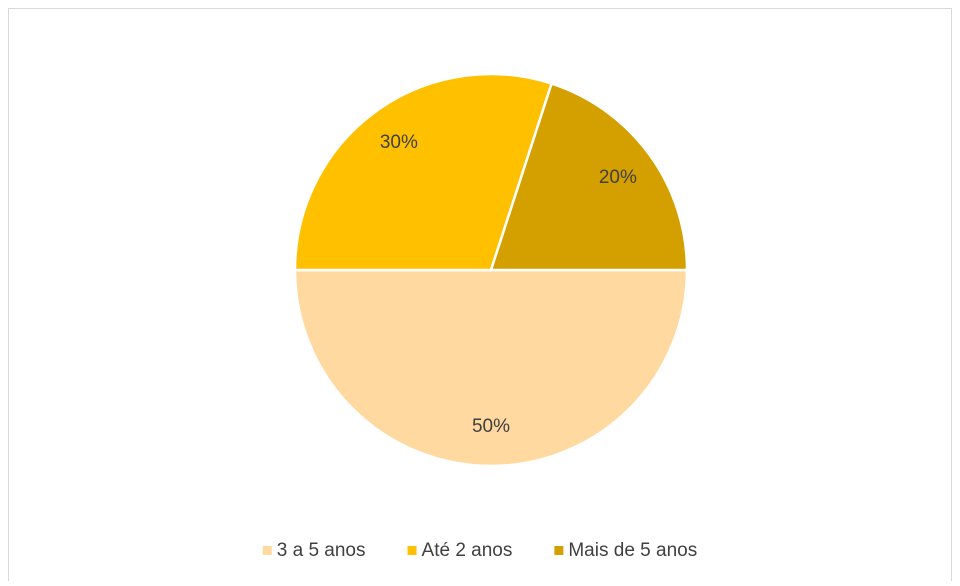  What do you see at coordinates (491, 426) in the screenshot?
I see `data-label: 50%` at bounding box center [491, 426].